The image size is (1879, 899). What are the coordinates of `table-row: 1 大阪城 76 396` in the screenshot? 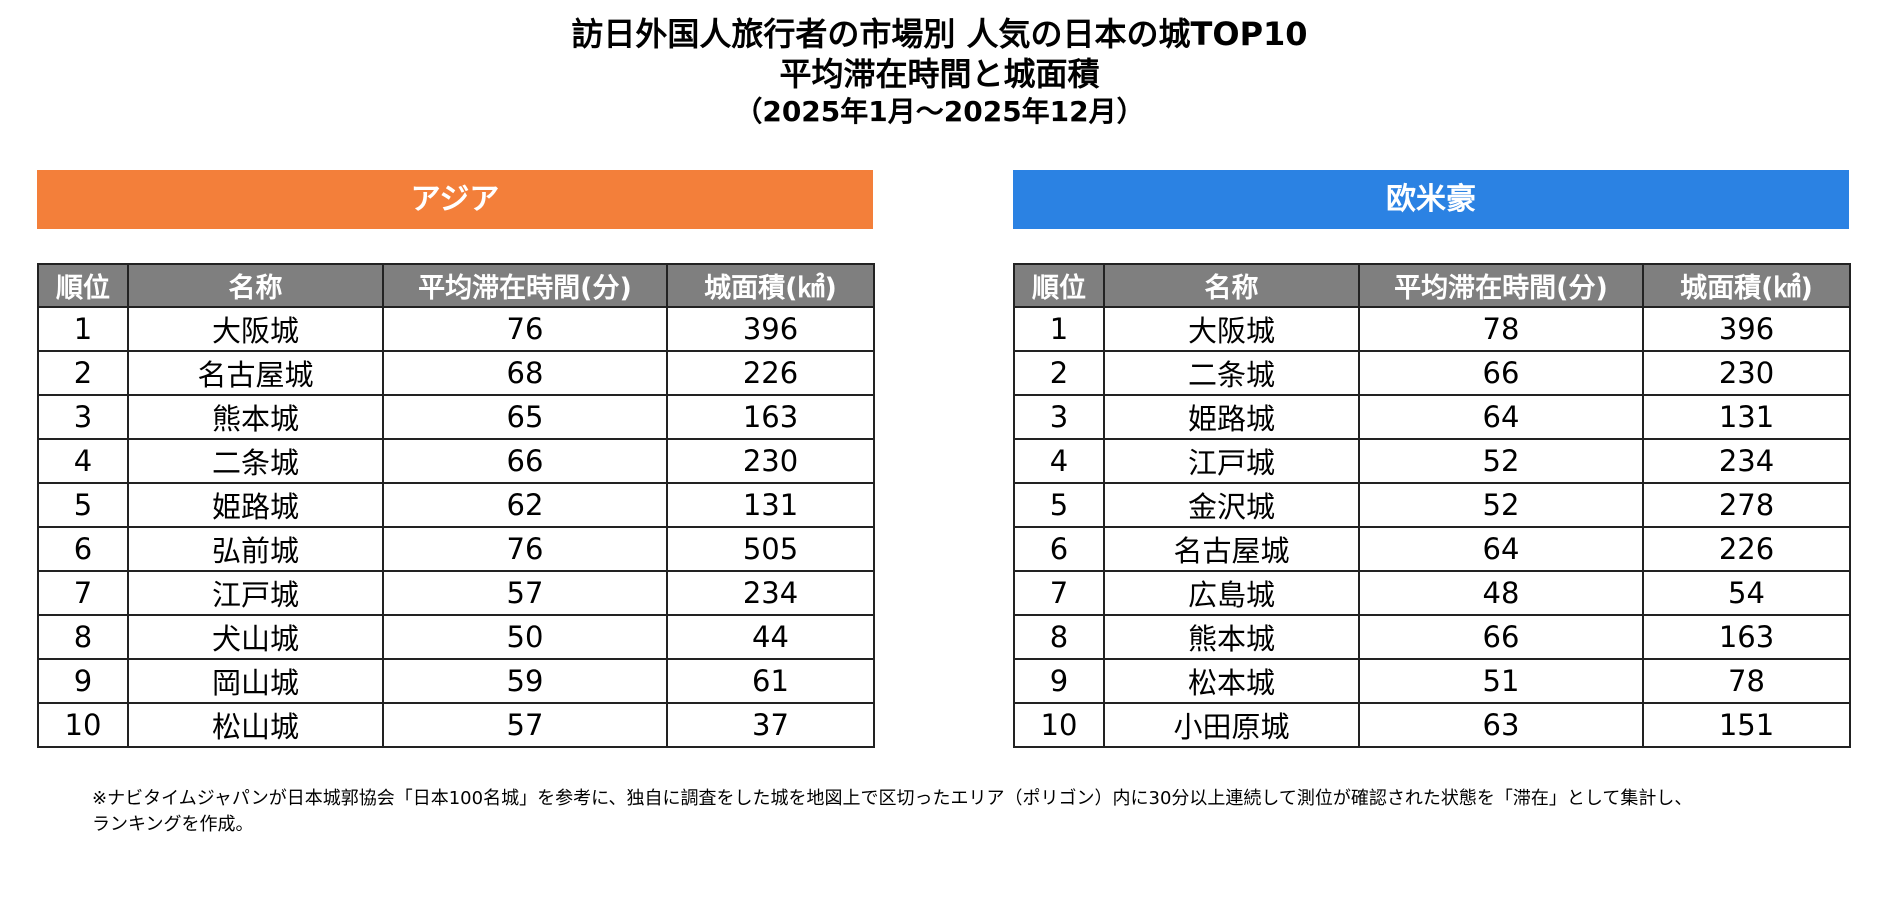 It's located at (456, 329).